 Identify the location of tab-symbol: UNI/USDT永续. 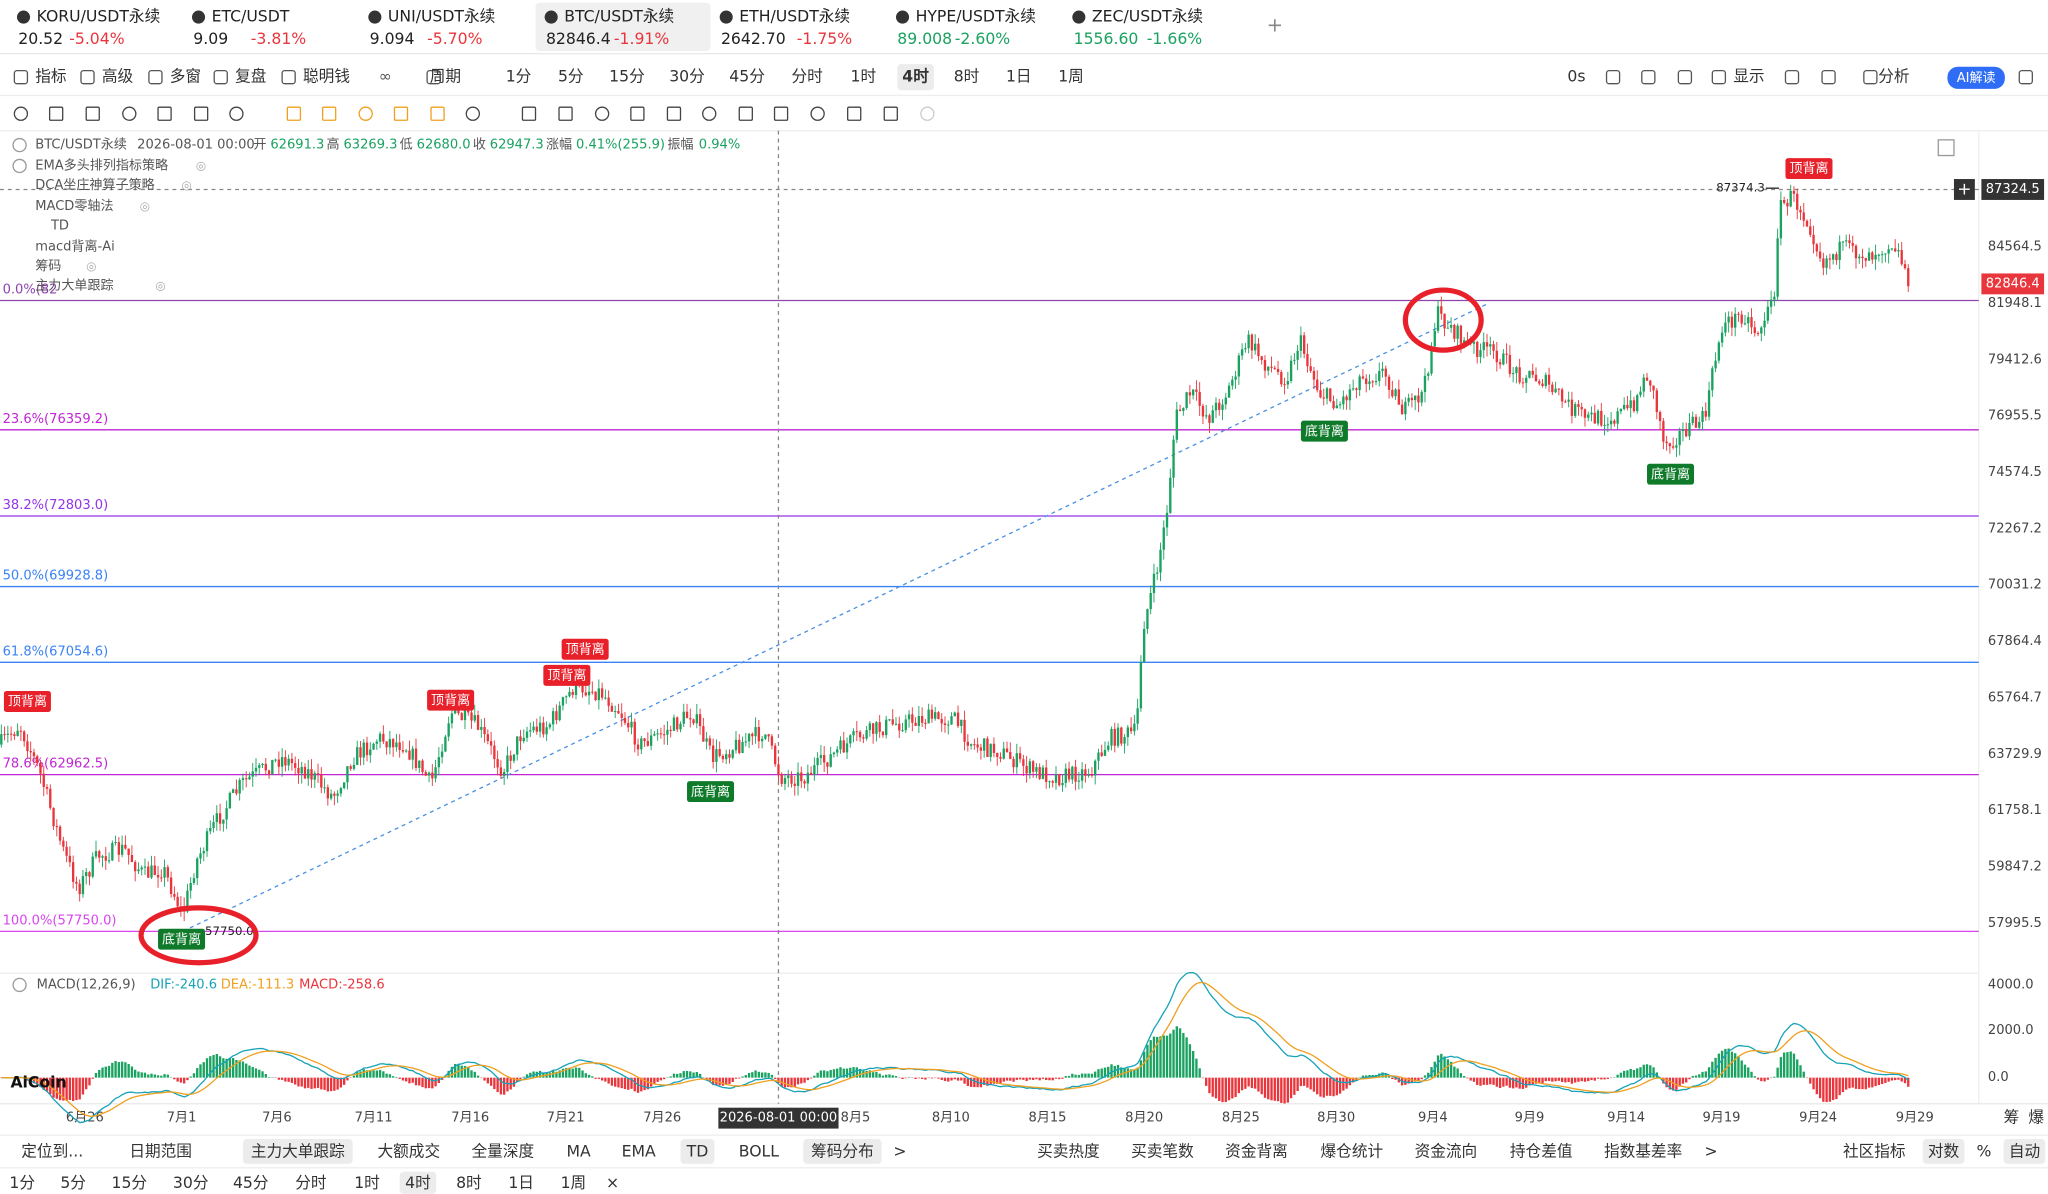
(441, 16).